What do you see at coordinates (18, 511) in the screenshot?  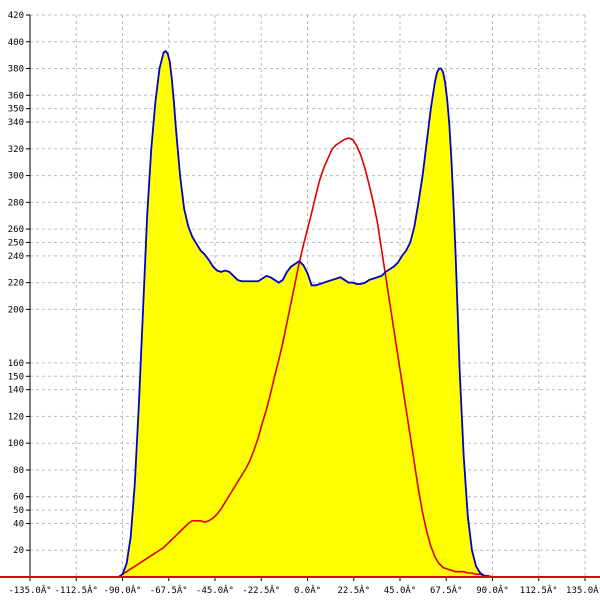 I see `y-tick-label: 50` at bounding box center [18, 511].